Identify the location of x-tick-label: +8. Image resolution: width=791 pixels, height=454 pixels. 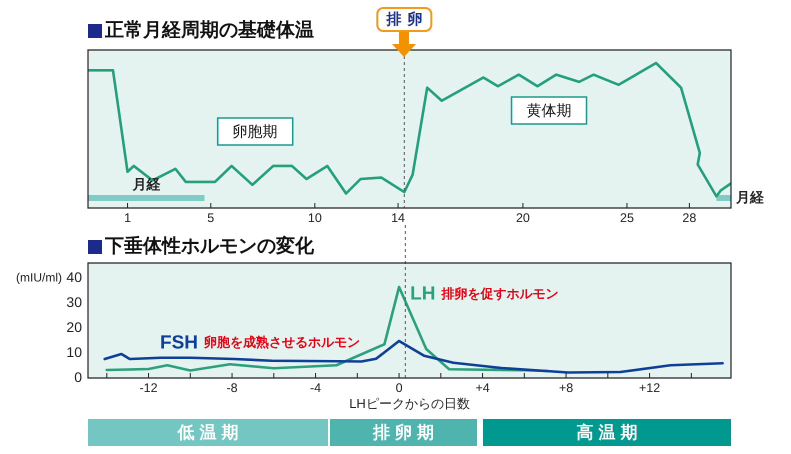
(566, 387).